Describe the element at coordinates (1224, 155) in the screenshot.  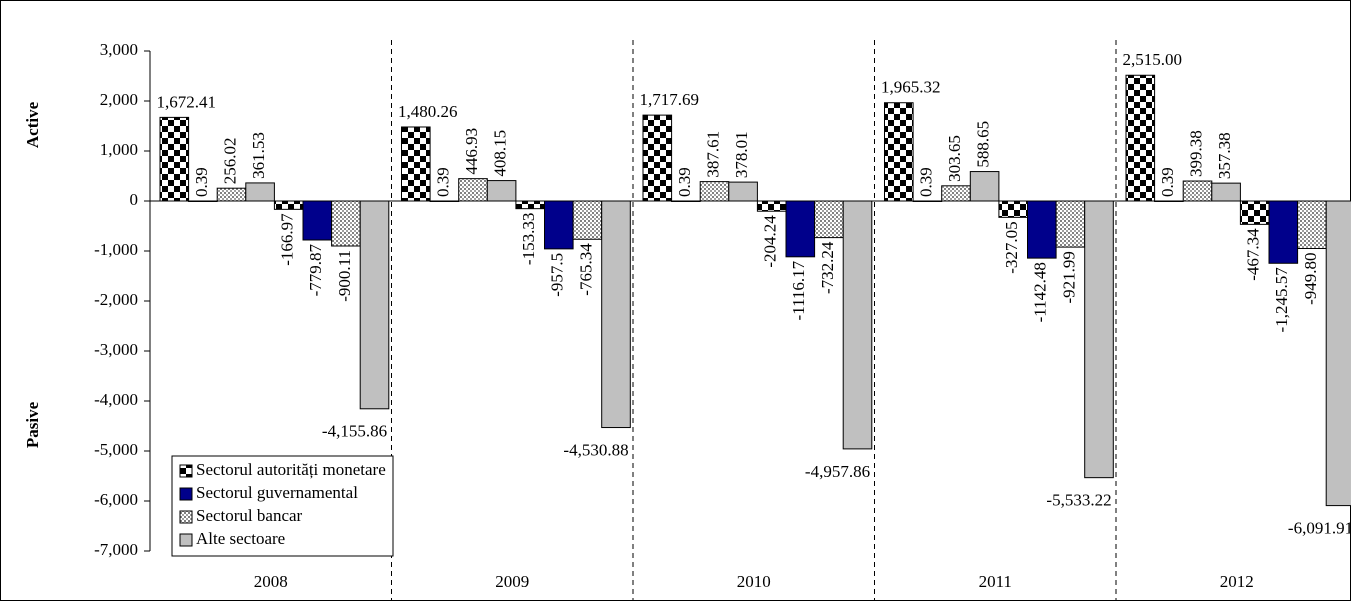
I see `value-label: 357.38` at that location.